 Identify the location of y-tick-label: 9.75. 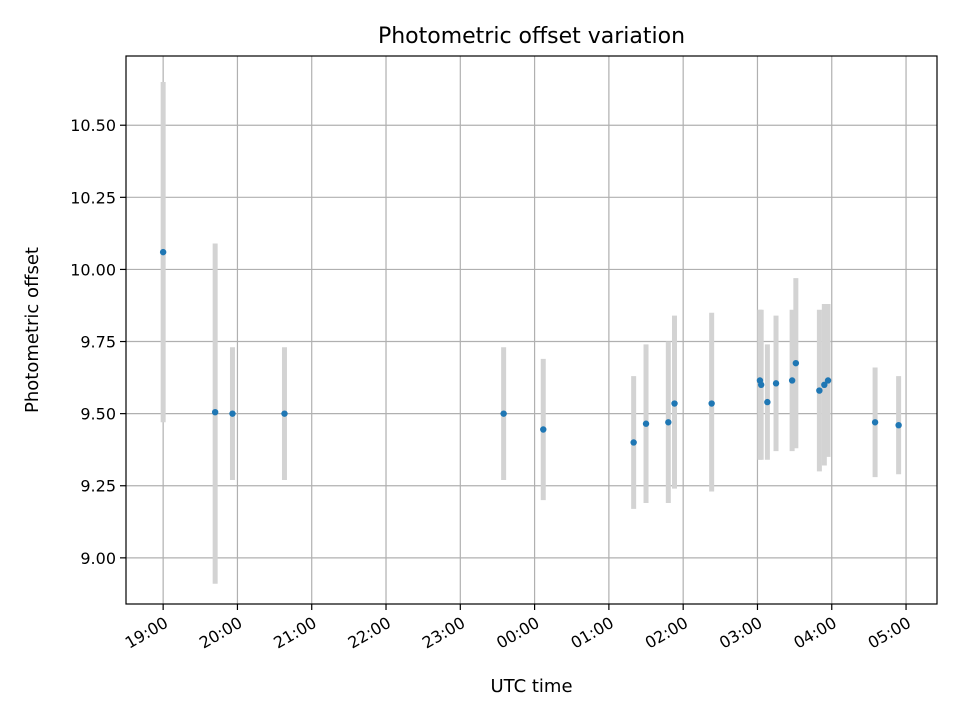
(98, 342).